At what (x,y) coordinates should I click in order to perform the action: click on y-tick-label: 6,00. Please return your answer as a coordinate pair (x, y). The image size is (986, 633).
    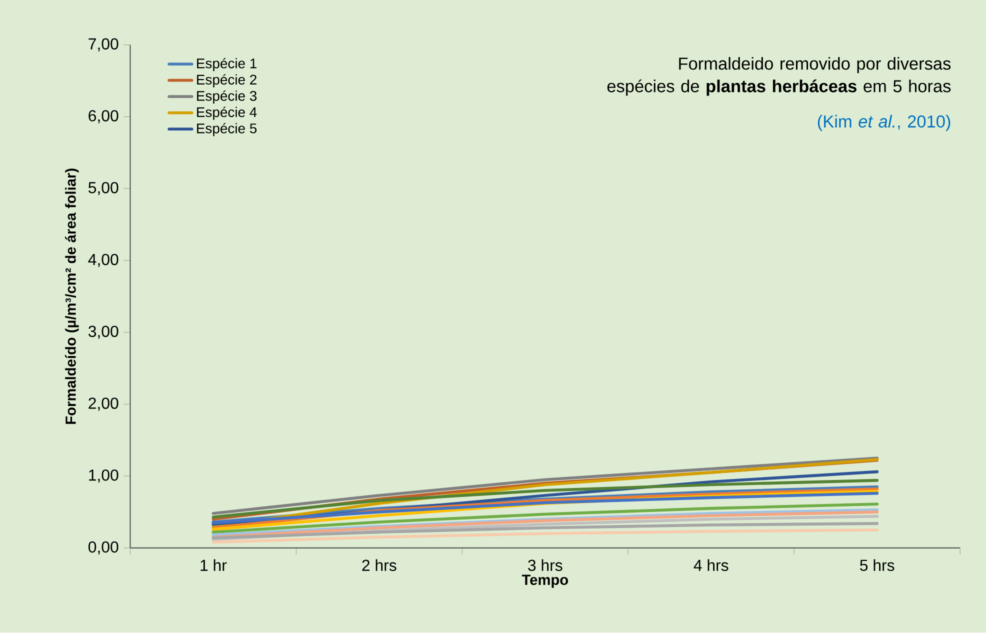
    Looking at the image, I should click on (103, 117).